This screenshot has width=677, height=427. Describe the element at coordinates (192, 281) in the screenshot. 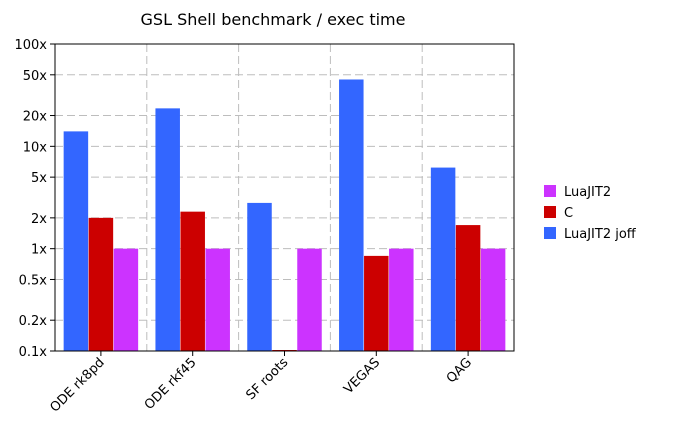

I see `bar-c-ode-rkf45` at that location.